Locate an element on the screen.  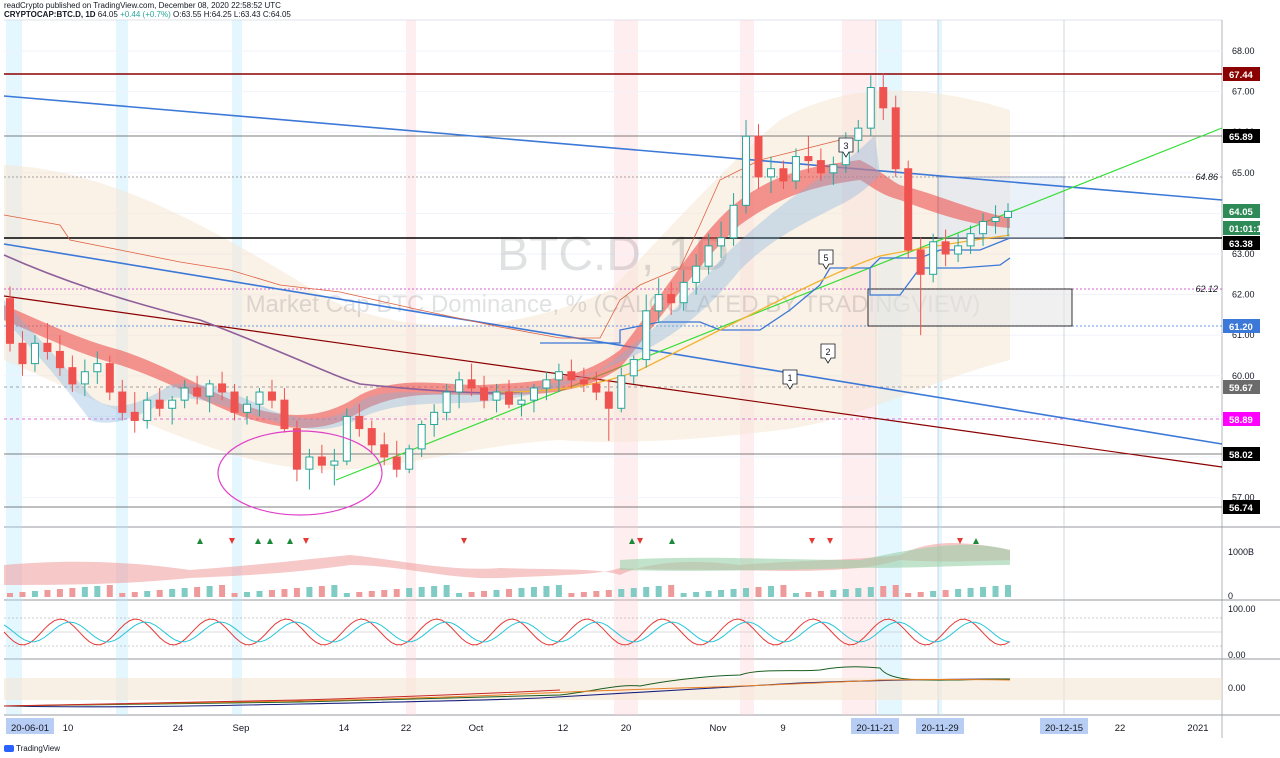
y-tick-label: 62.00 is located at coordinates (1243, 295).